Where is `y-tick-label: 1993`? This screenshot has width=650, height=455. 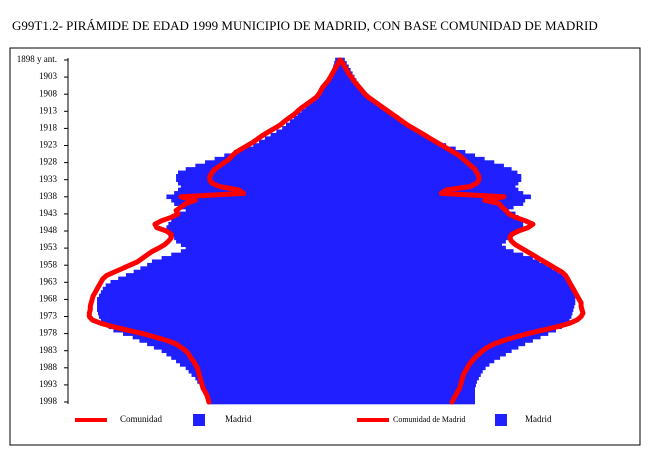 y-tick-label: 1993 is located at coordinates (48, 384).